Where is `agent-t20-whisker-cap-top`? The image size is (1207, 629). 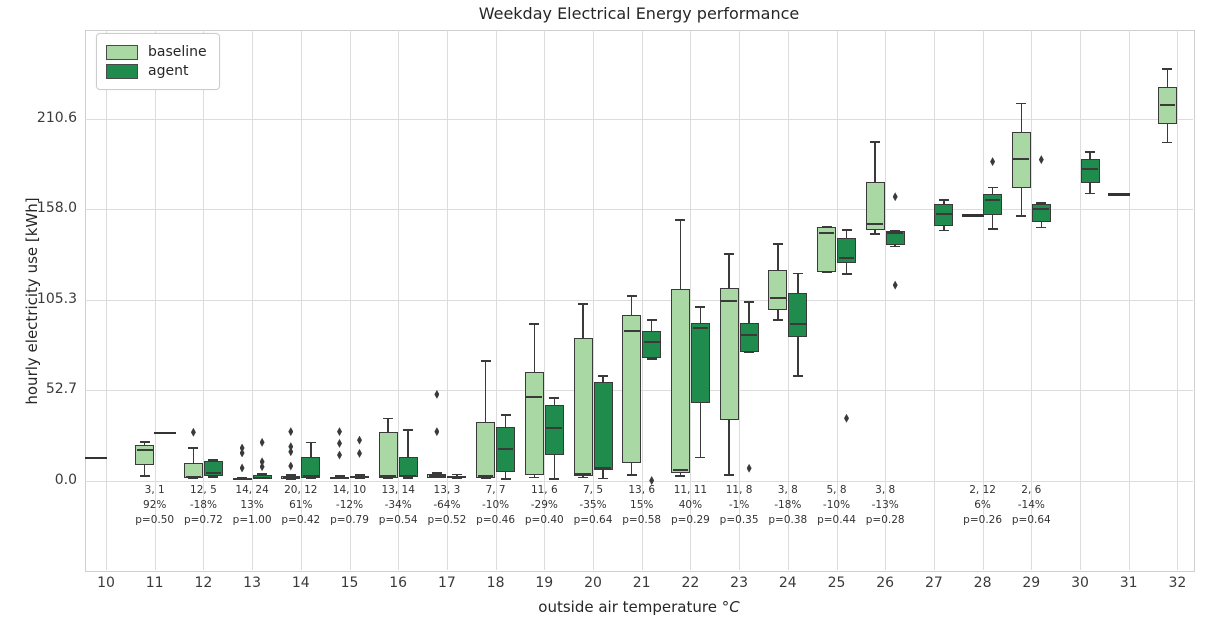
agent-t20-whisker-cap-top is located at coordinates (603, 375).